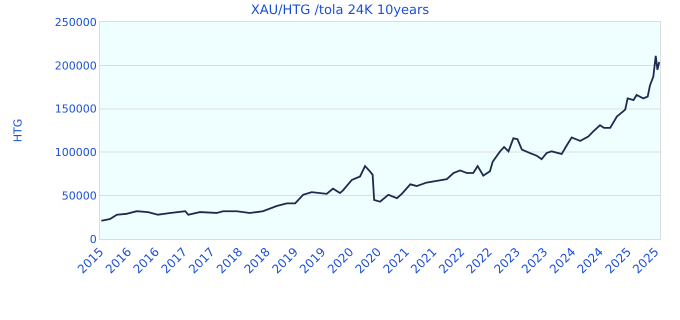 This screenshot has width=680, height=320. What do you see at coordinates (79, 195) in the screenshot?
I see `y-tick-label: 50000` at bounding box center [79, 195].